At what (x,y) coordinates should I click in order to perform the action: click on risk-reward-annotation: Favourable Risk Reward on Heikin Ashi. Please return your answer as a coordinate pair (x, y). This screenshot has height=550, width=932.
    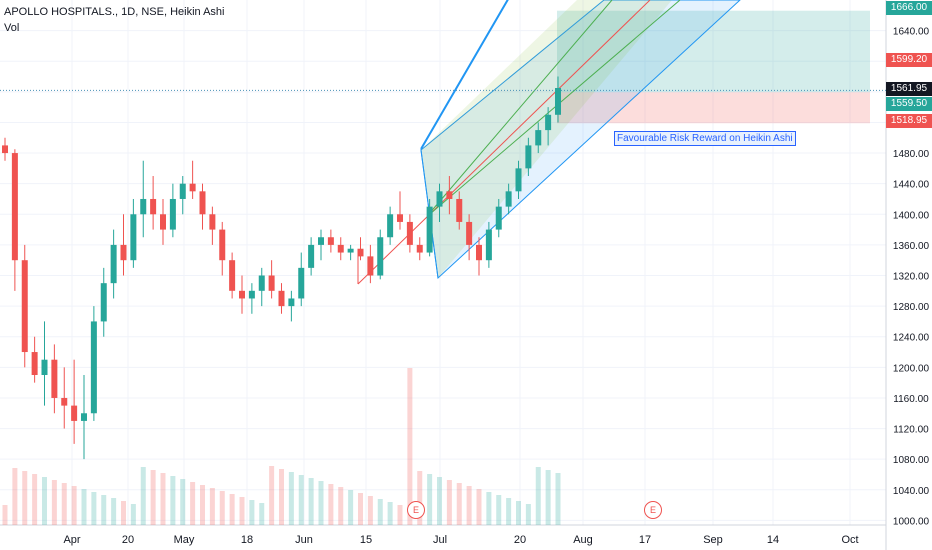
    Looking at the image, I should click on (705, 138).